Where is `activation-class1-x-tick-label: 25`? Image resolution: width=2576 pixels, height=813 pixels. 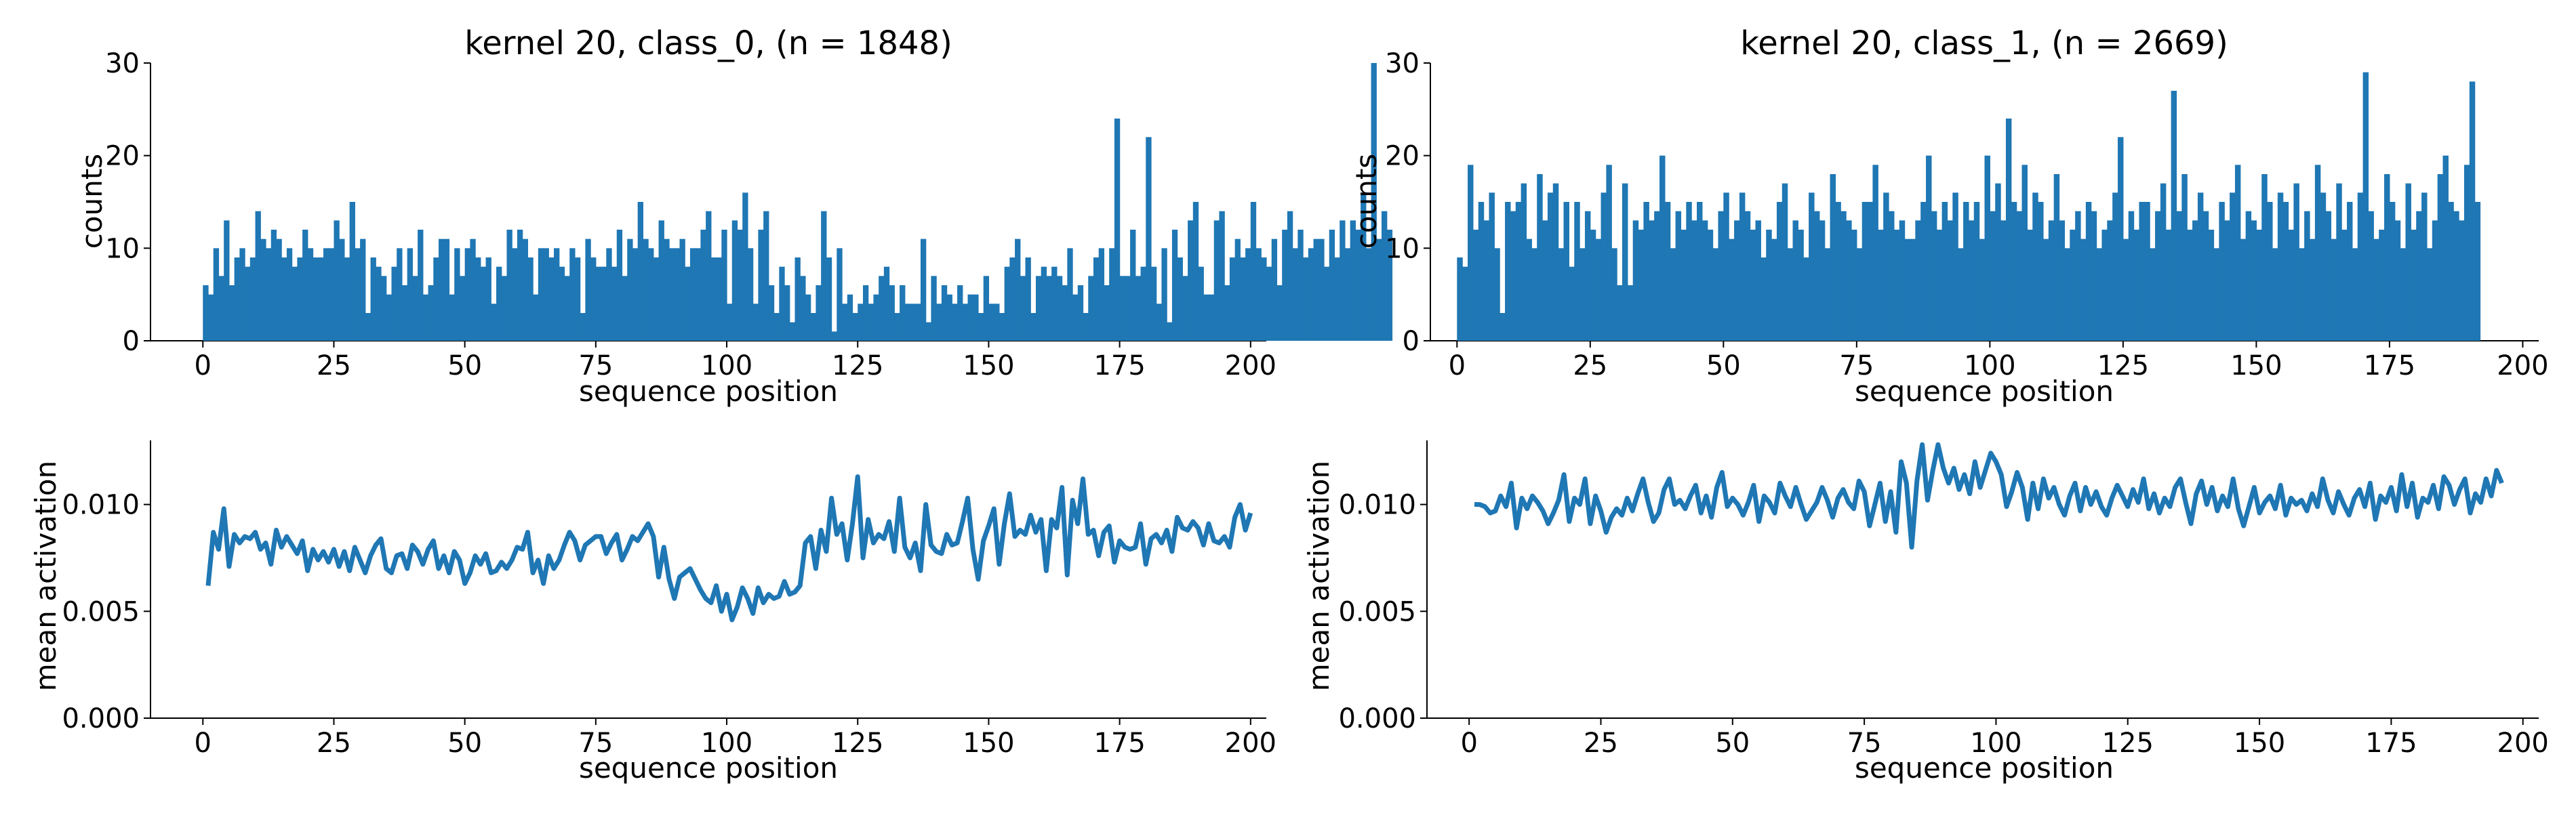
activation-class1-x-tick-label: 25 is located at coordinates (1601, 743).